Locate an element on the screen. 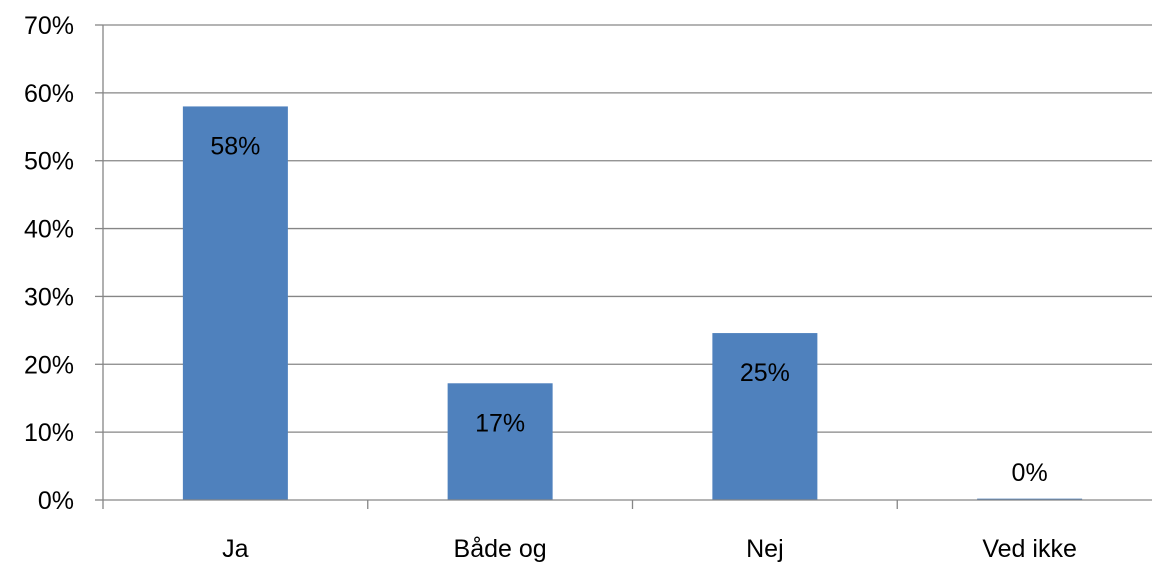 The width and height of the screenshot is (1152, 563). x-tick-label: Både og is located at coordinates (500, 549).